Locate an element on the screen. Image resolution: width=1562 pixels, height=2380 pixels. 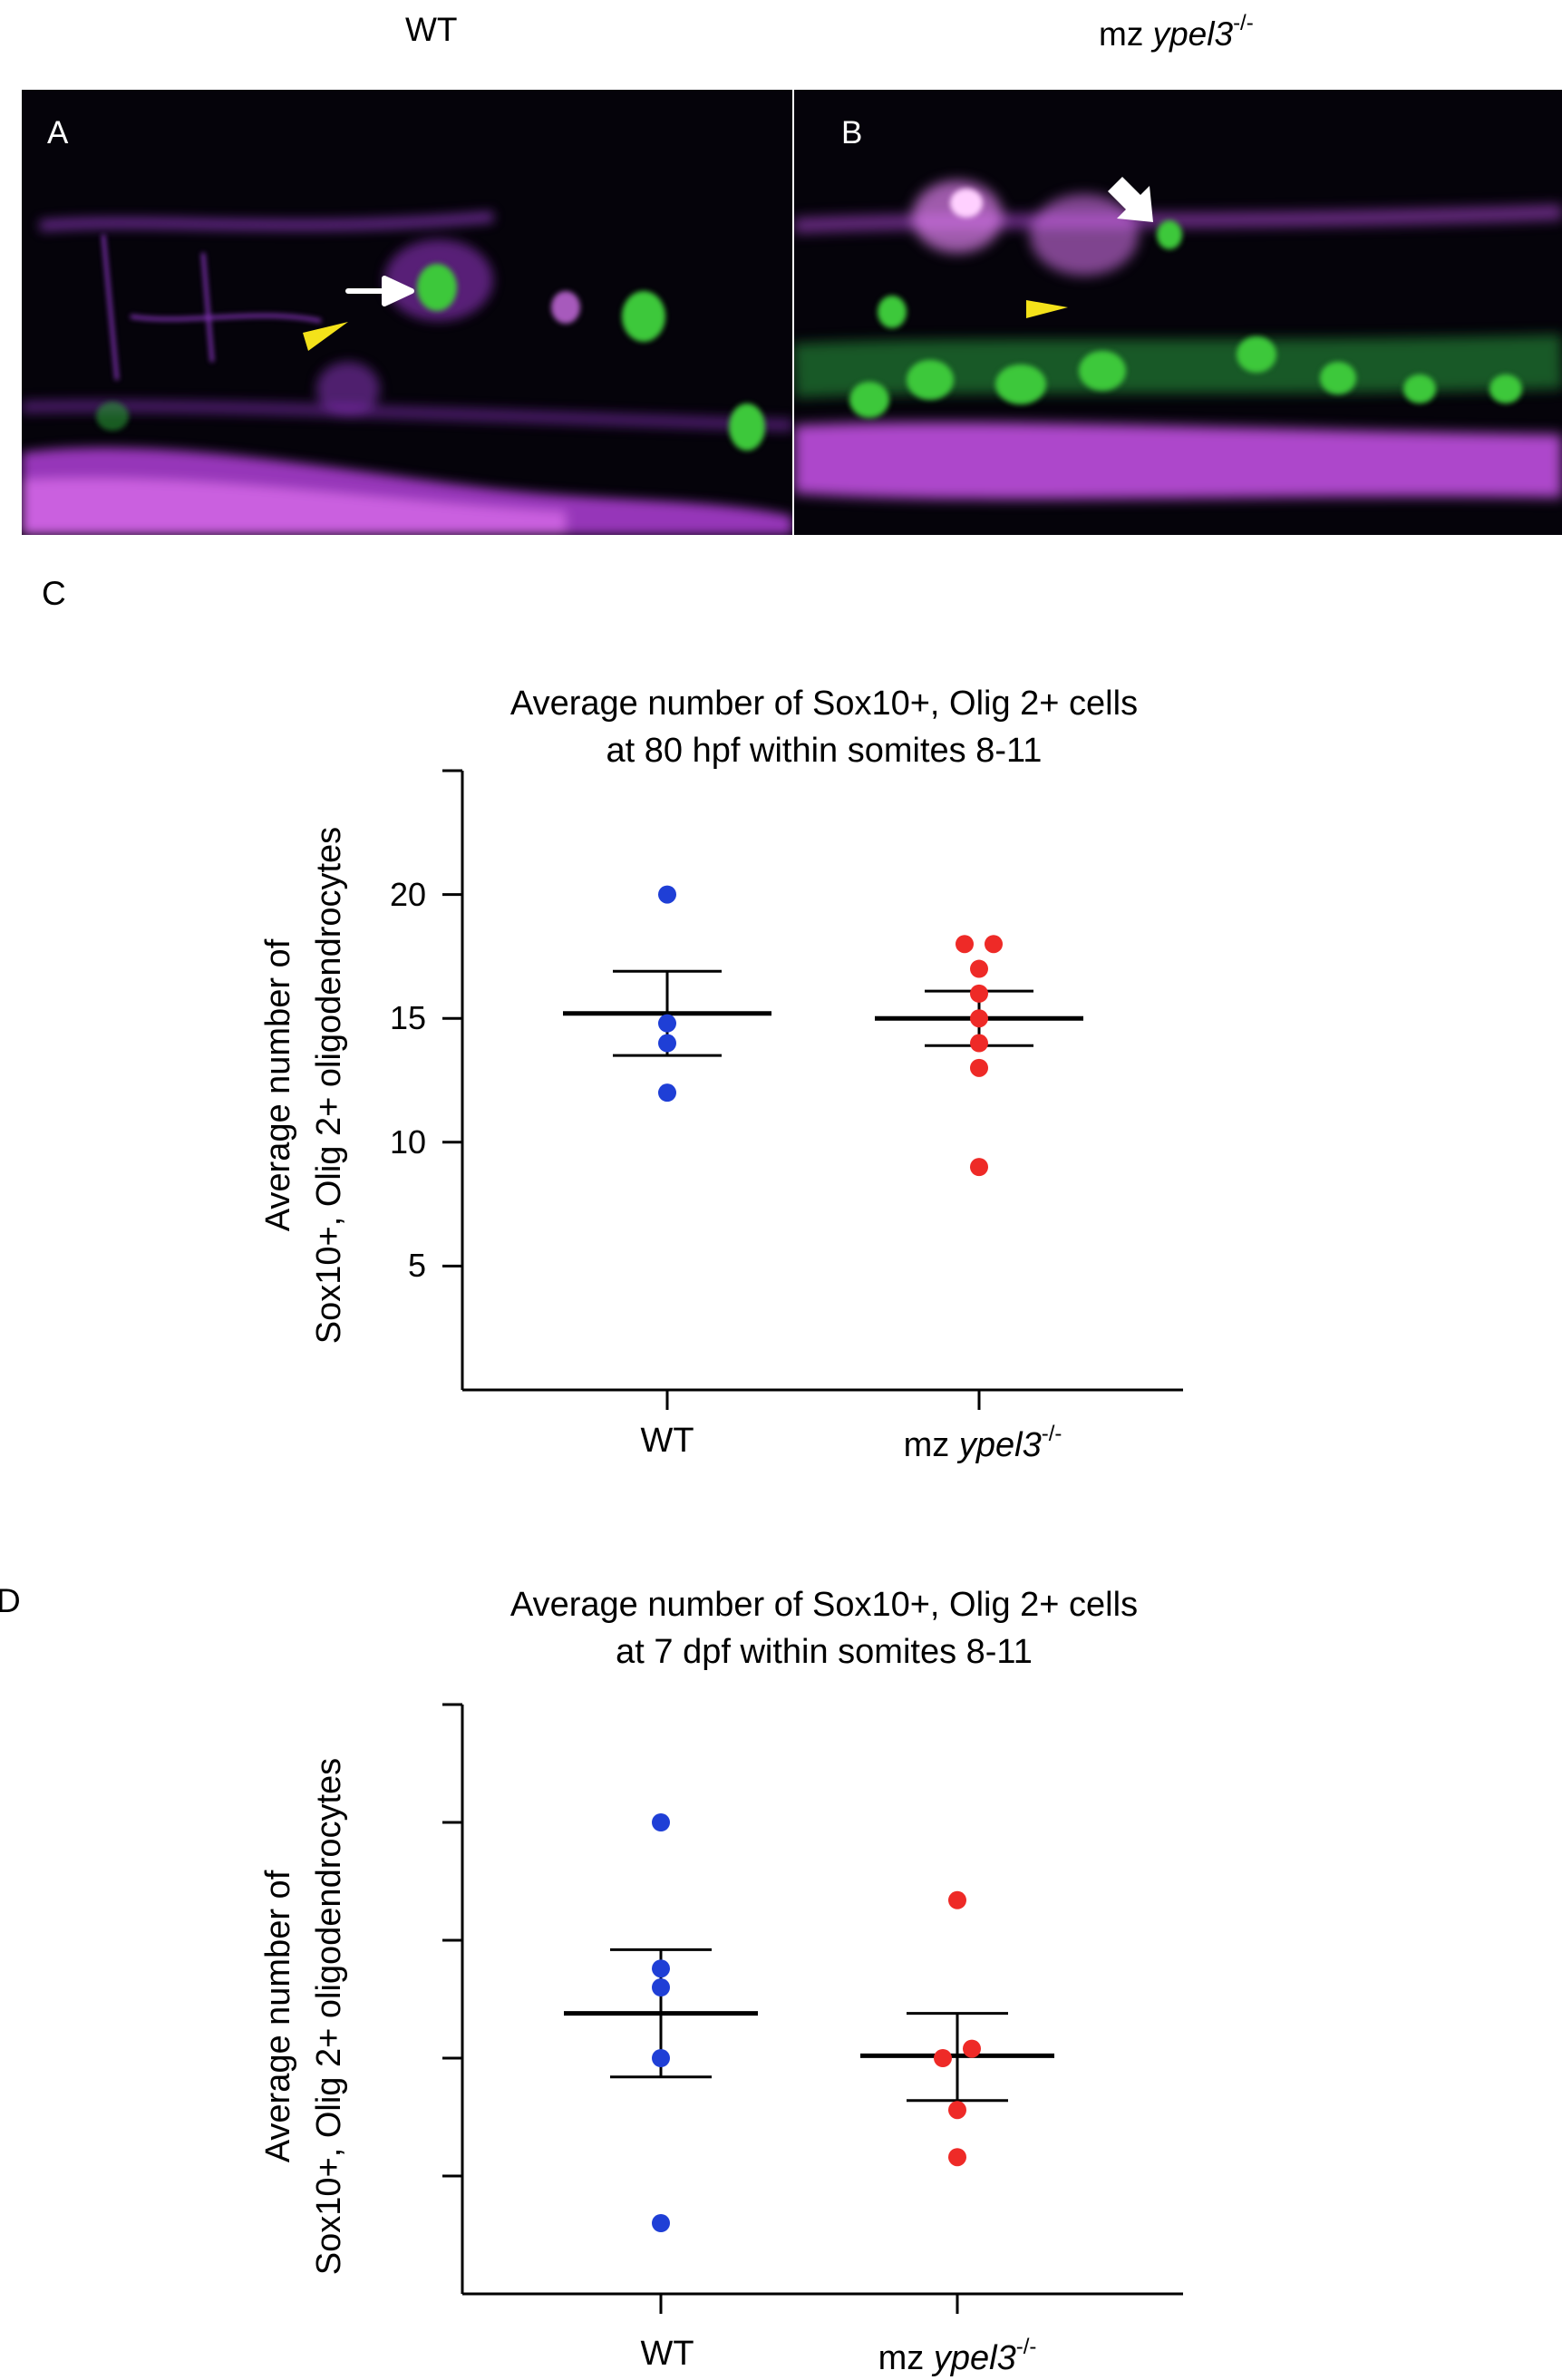
chart-c-xtick-mutant-prefix: mz is located at coordinates (931, 1445).